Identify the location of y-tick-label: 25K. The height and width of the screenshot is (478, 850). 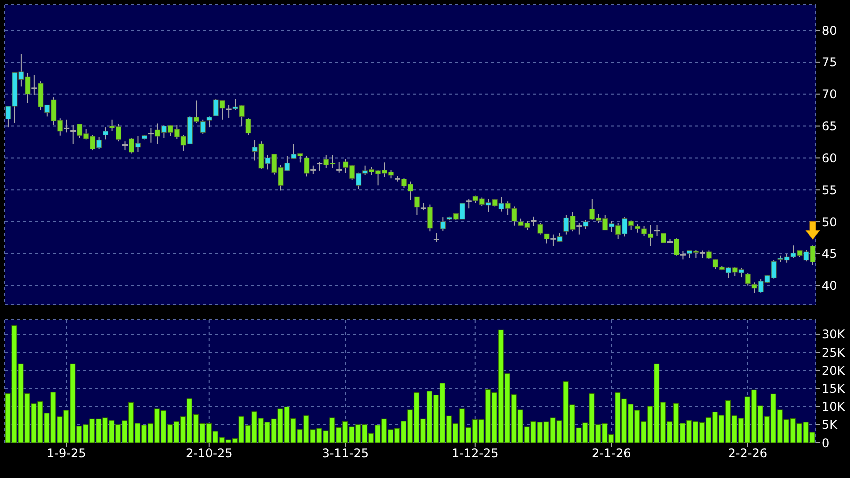
(834, 353).